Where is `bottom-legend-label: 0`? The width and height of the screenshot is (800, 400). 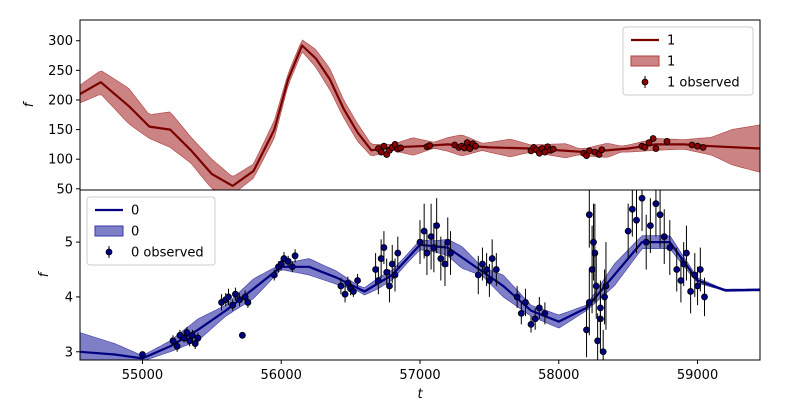 bottom-legend-label: 0 is located at coordinates (135, 211).